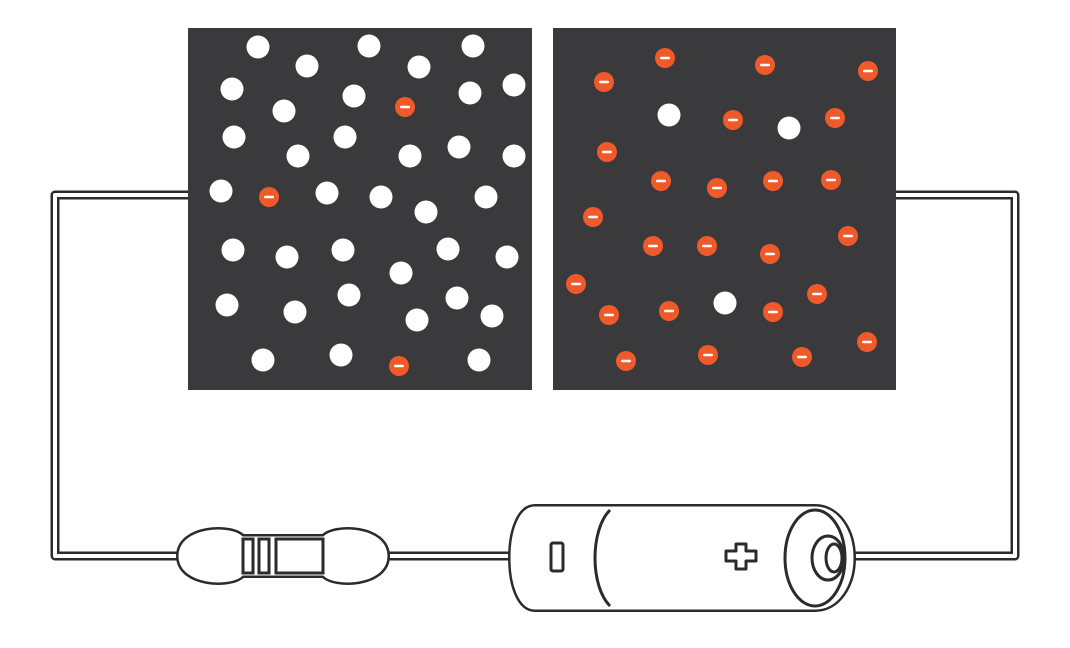 This screenshot has height=648, width=1070. Describe the element at coordinates (741, 556) in the screenshot. I see `battery-positive-sign` at that location.